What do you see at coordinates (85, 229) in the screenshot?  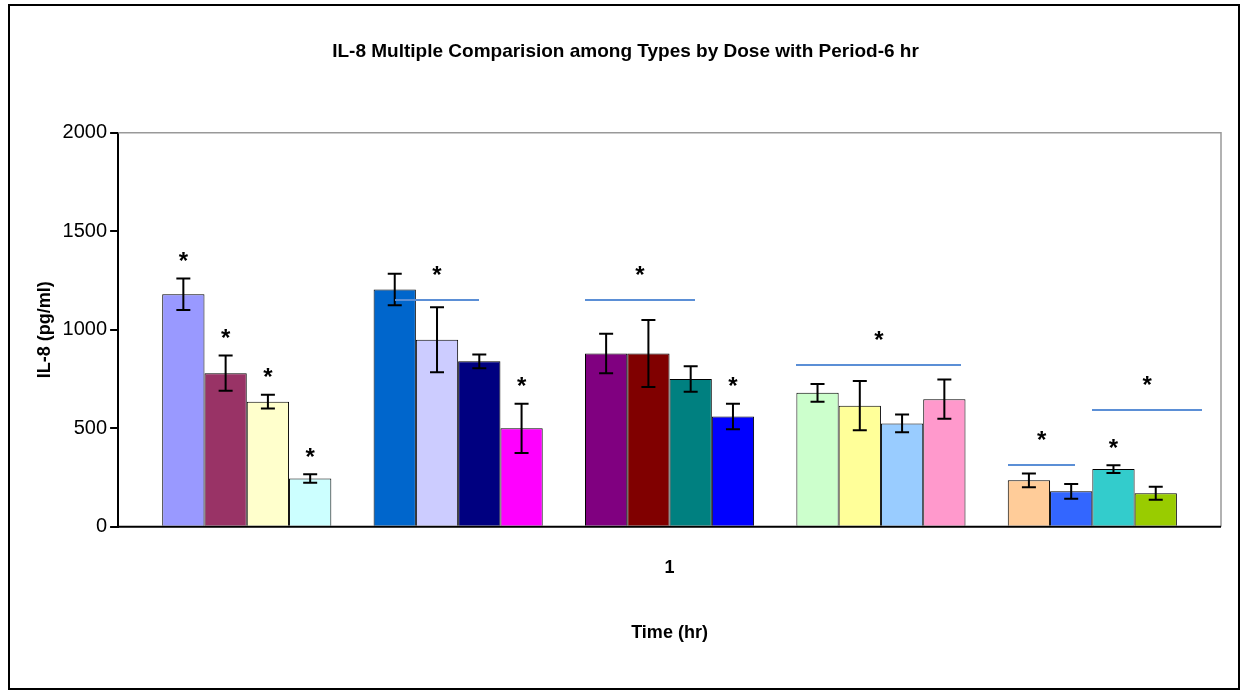 I see `y-tick-label: 1500` at bounding box center [85, 229].